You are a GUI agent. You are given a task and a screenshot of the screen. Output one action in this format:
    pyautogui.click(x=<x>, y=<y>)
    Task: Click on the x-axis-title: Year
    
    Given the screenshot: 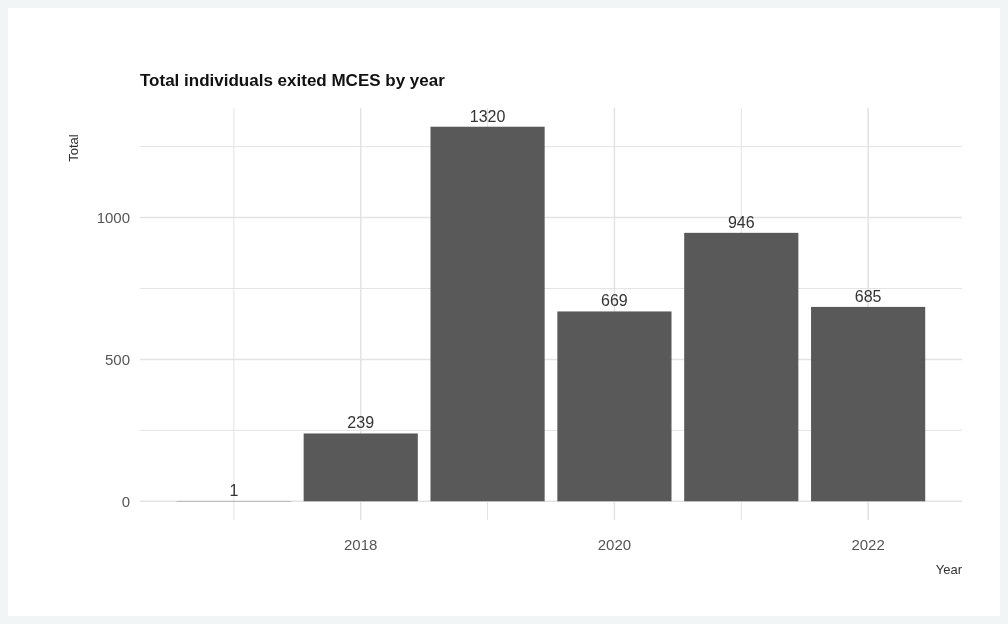 What is the action you would take?
    pyautogui.click(x=949, y=569)
    